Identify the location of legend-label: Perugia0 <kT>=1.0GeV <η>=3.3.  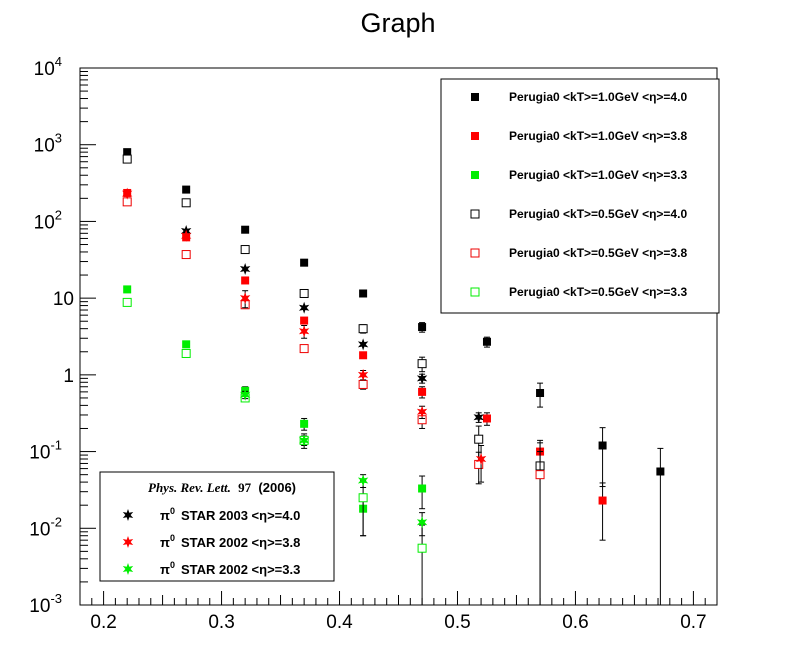
(598, 175).